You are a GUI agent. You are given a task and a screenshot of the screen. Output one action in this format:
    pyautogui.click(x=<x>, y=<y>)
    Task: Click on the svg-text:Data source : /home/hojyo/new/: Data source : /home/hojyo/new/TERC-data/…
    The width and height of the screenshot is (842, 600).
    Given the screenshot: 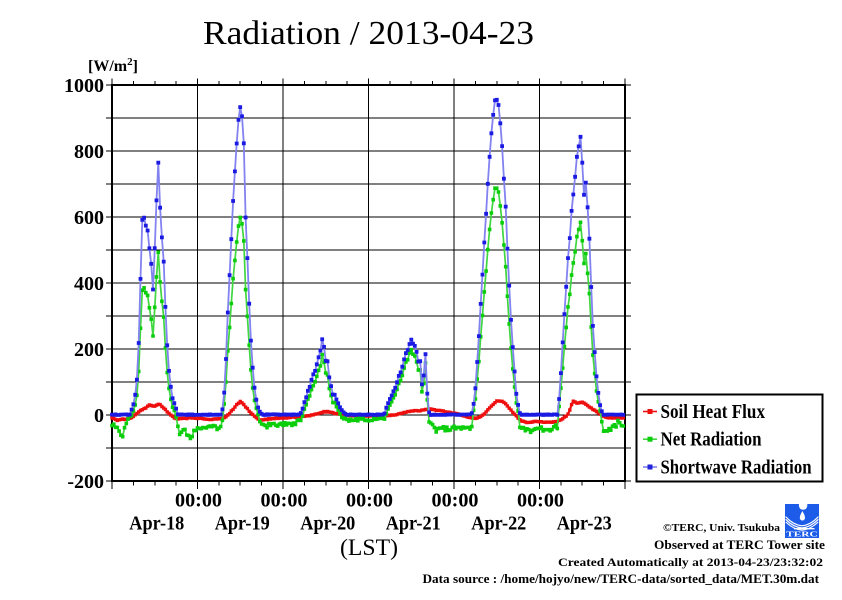 What is the action you would take?
    pyautogui.click(x=621, y=579)
    